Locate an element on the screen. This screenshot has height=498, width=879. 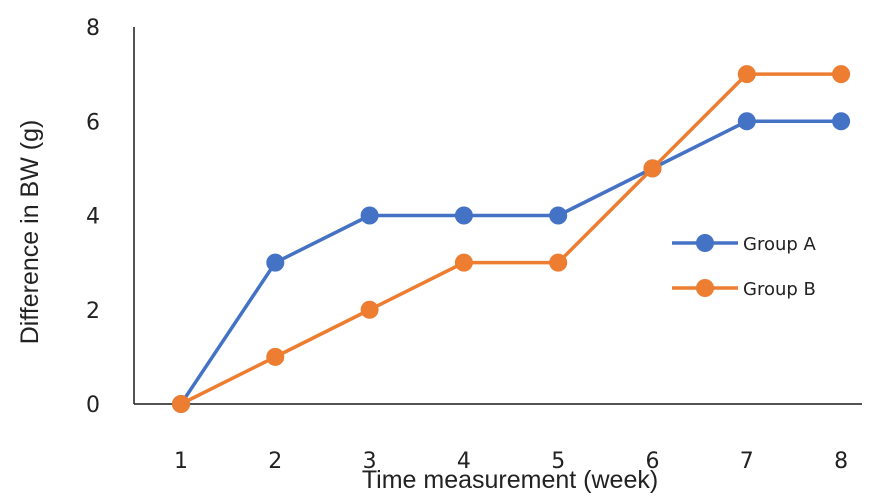
legend-item: Group A is located at coordinates (744, 244).